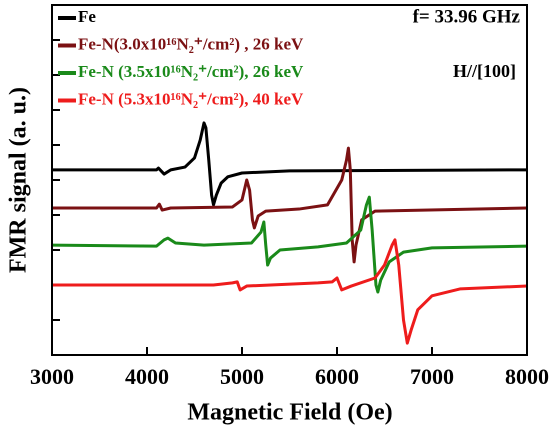 The height and width of the screenshot is (435, 558). What do you see at coordinates (19, 180) in the screenshot?
I see `y-axis-label: FMR signal (a. u.)` at bounding box center [19, 180].